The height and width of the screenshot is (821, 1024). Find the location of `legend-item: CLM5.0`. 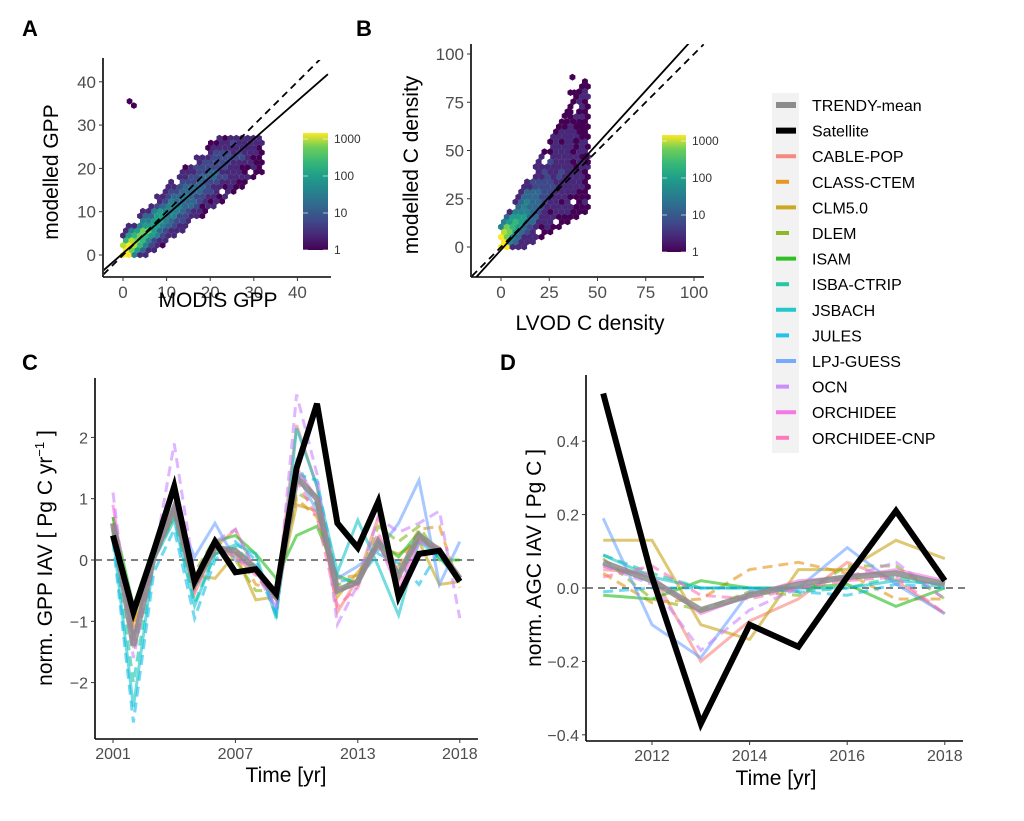

legend-item: CLM5.0 is located at coordinates (822, 208).